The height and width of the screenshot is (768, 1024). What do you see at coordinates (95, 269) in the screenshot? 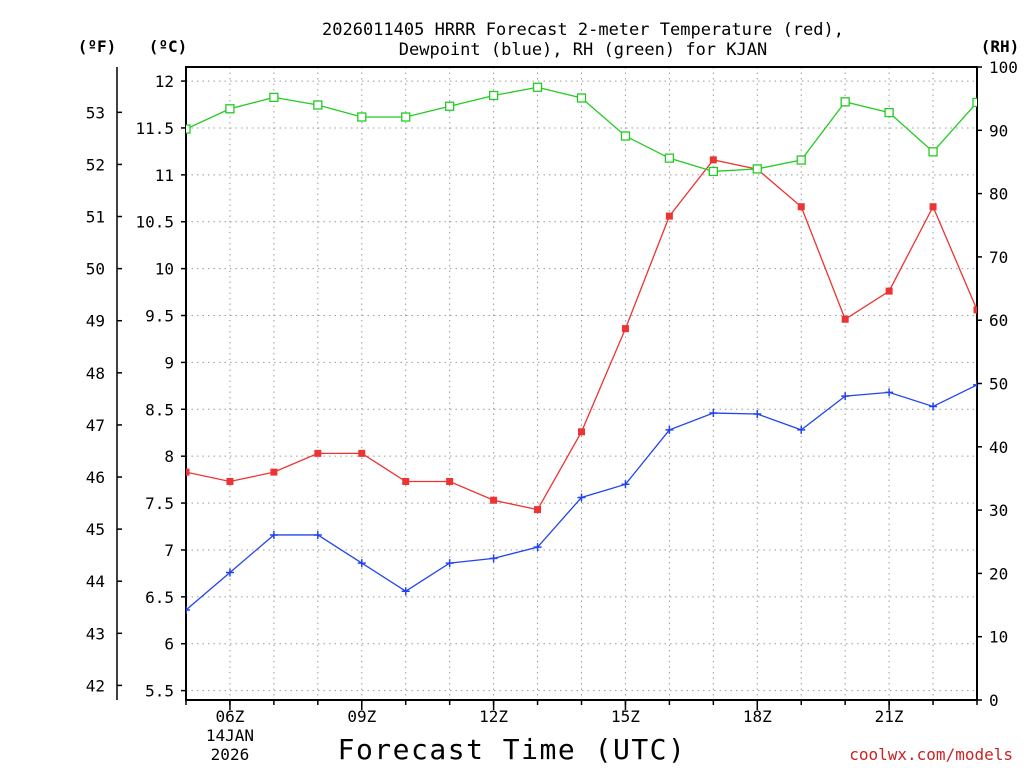
I see `fahrenheit-tick-label: 50` at bounding box center [95, 269].